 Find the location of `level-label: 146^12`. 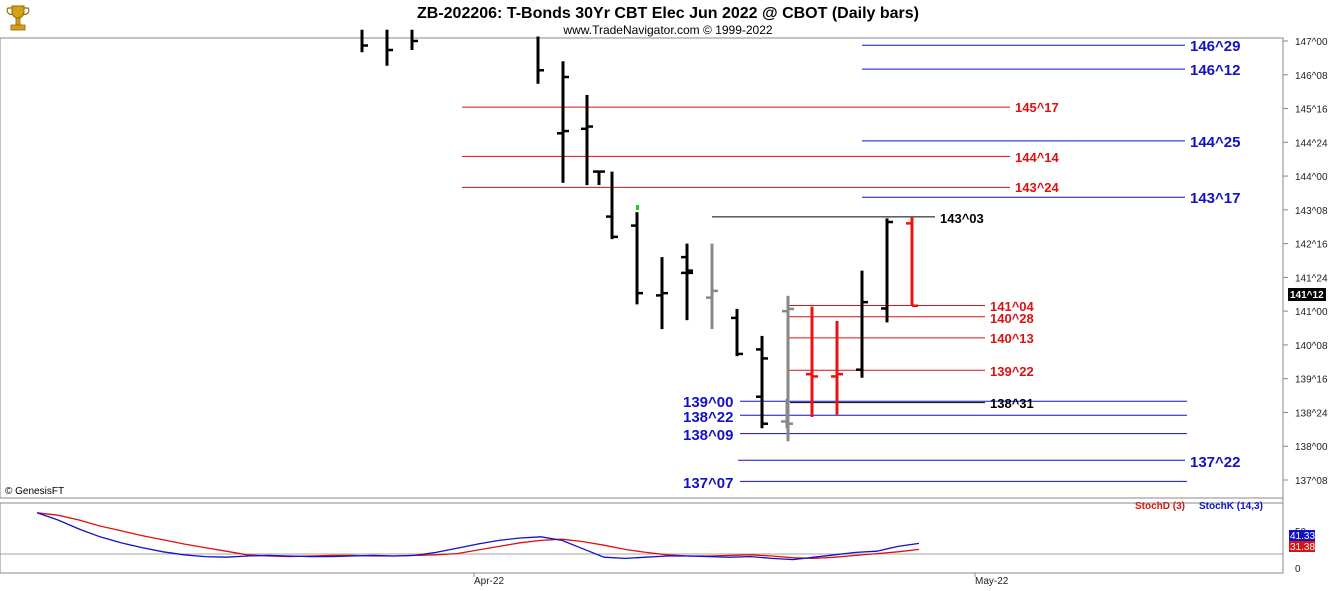

level-label: 146^12 is located at coordinates (1215, 70).